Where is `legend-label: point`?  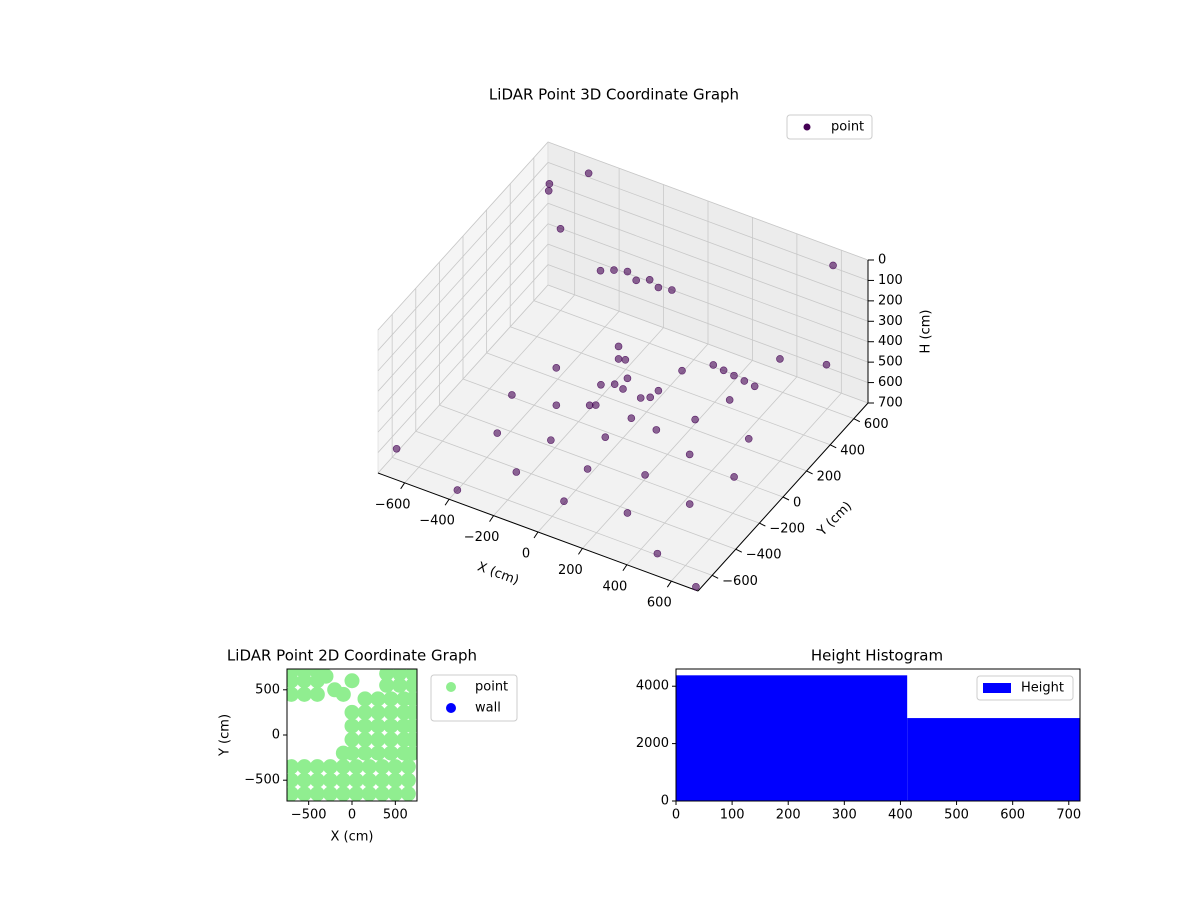 legend-label: point is located at coordinates (491, 687).